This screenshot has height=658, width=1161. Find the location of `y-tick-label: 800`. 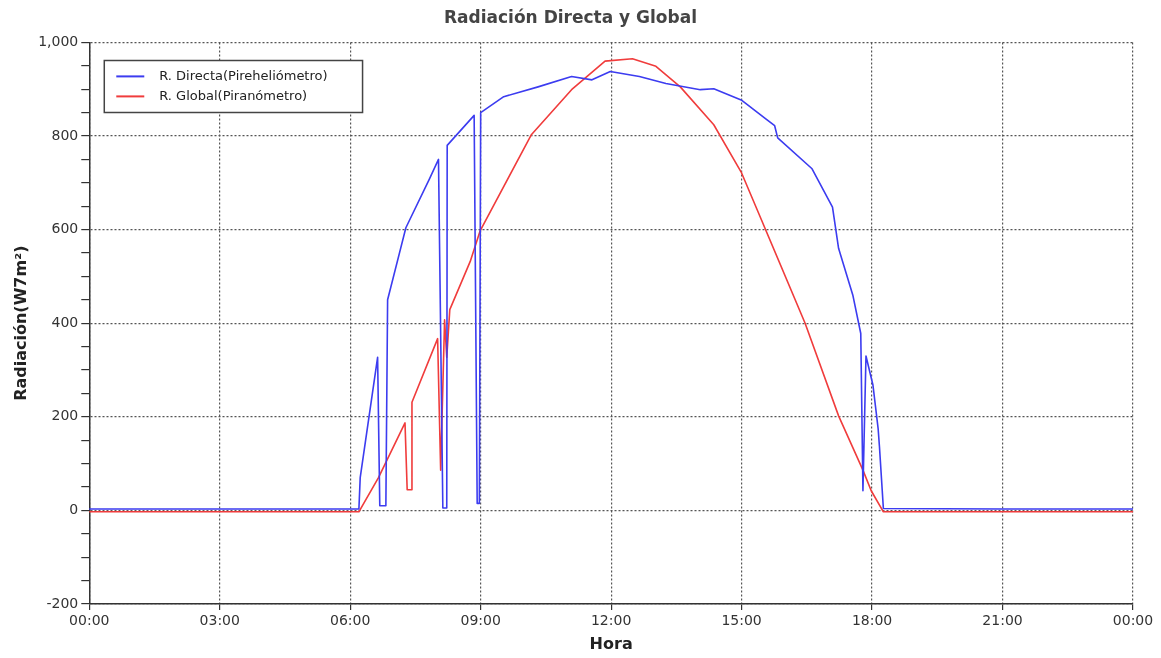

y-tick-label: 800 is located at coordinates (65, 134).